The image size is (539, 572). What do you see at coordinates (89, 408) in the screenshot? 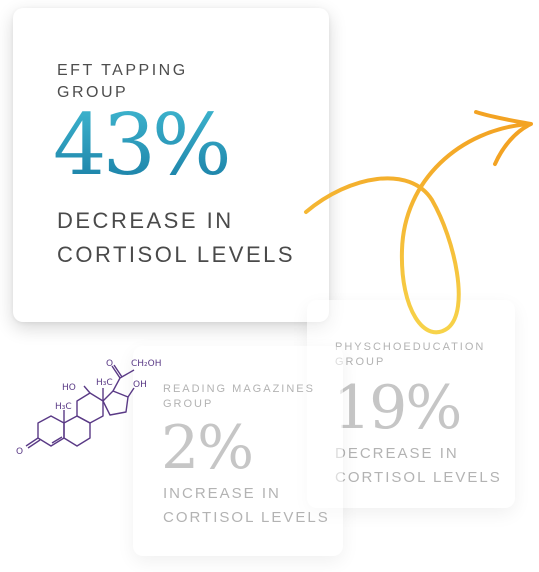
I see `cortisol-molecule-icon: O CH₂OH HO H₃C OH H₃C O` at bounding box center [89, 408].